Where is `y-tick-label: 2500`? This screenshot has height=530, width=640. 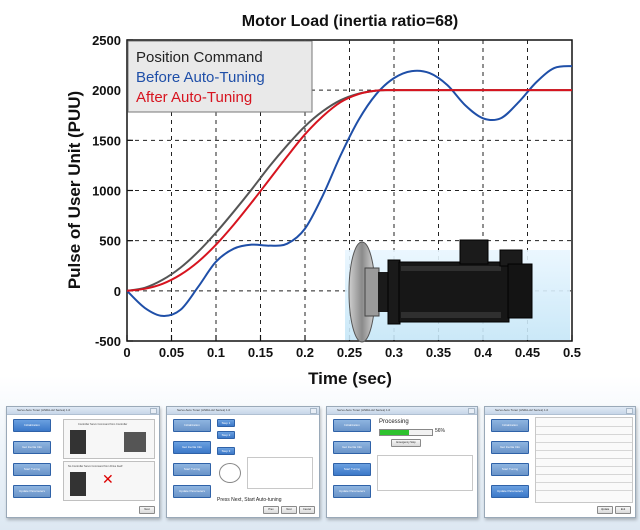 y-tick-label: 2500 is located at coordinates (106, 40).